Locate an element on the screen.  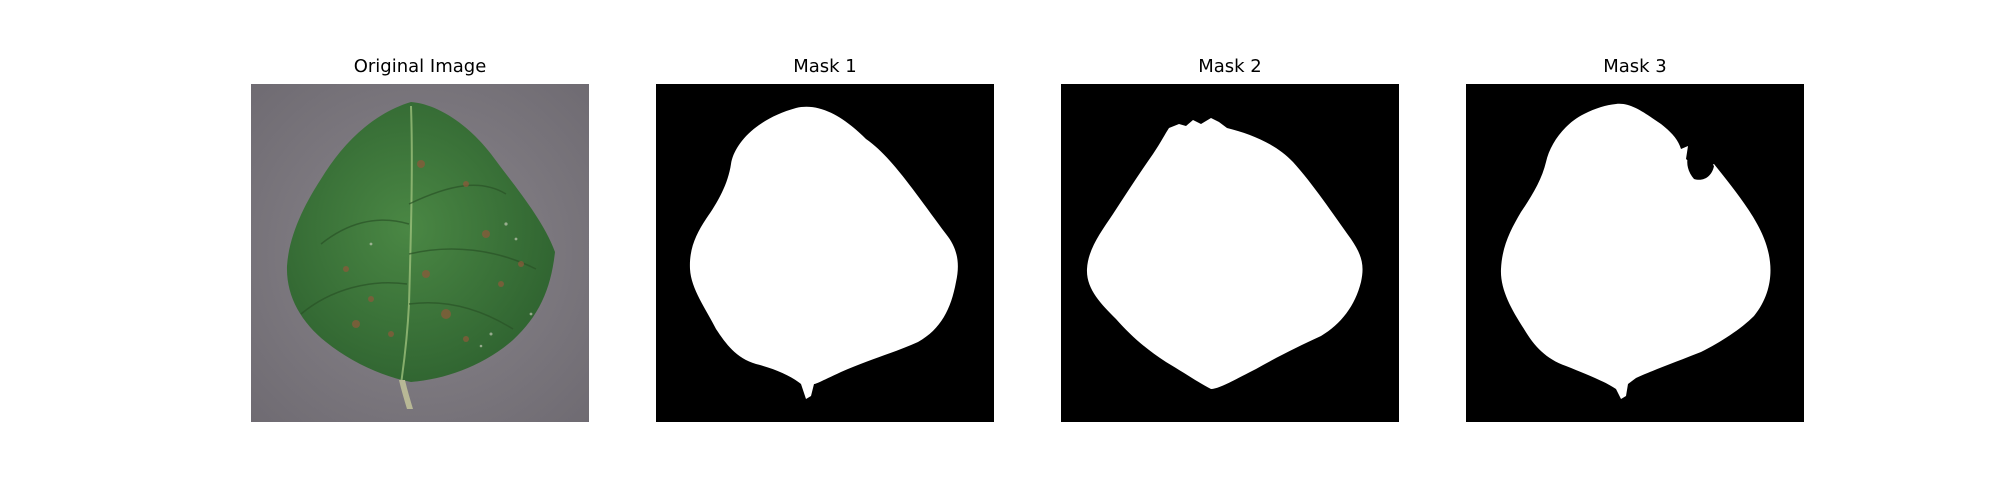
leaf-photo is located at coordinates (420, 253).